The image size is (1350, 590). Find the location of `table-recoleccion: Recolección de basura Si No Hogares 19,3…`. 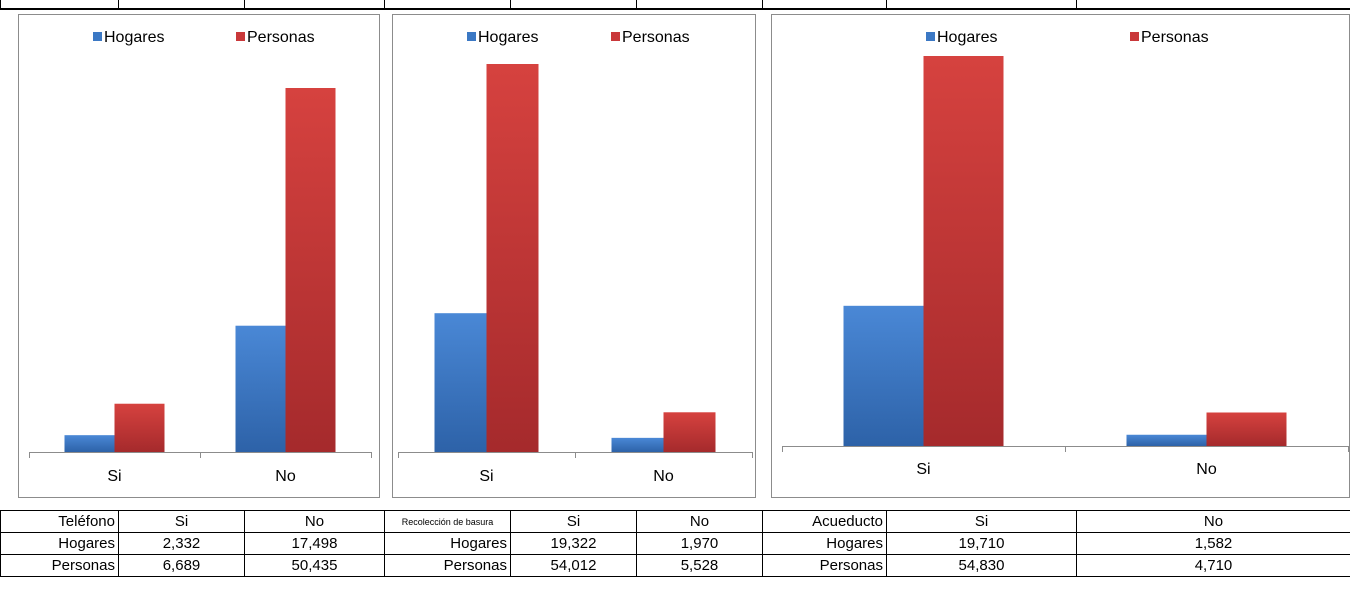

table-recoleccion: Recolección de basura Si No Hogares 19,3… is located at coordinates (573, 543).